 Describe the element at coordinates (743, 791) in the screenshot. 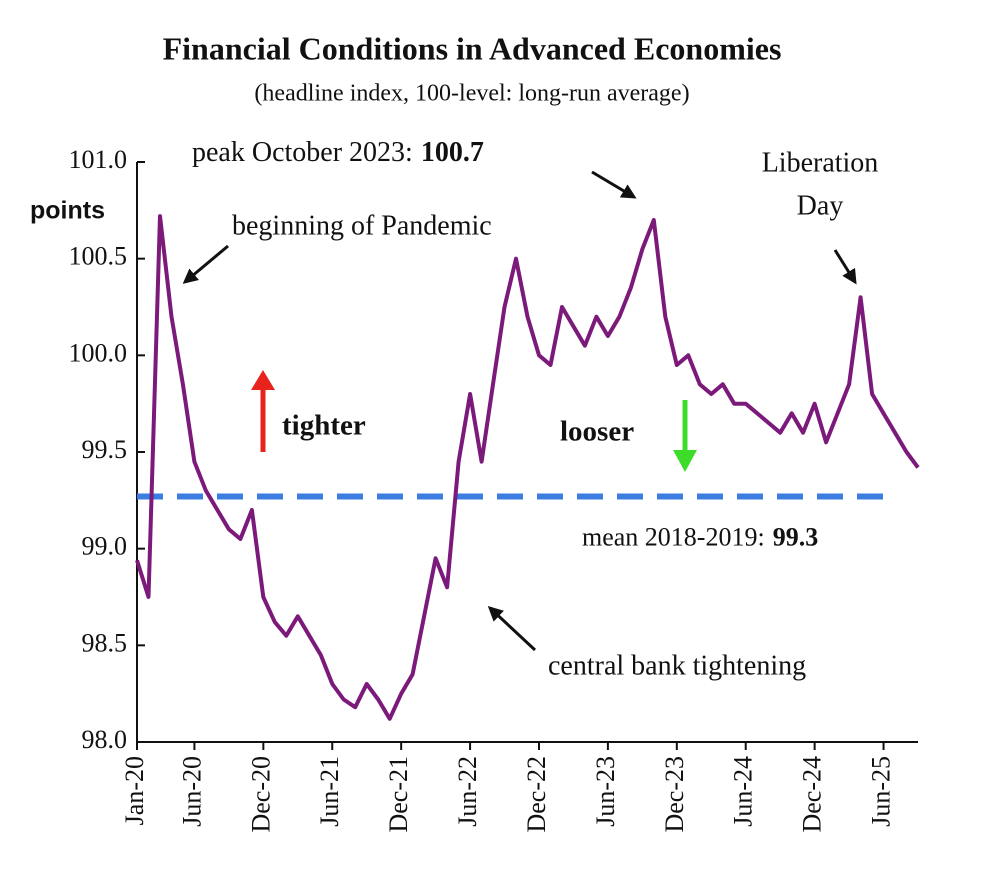

I see `x-tick-label: Jun-24` at that location.